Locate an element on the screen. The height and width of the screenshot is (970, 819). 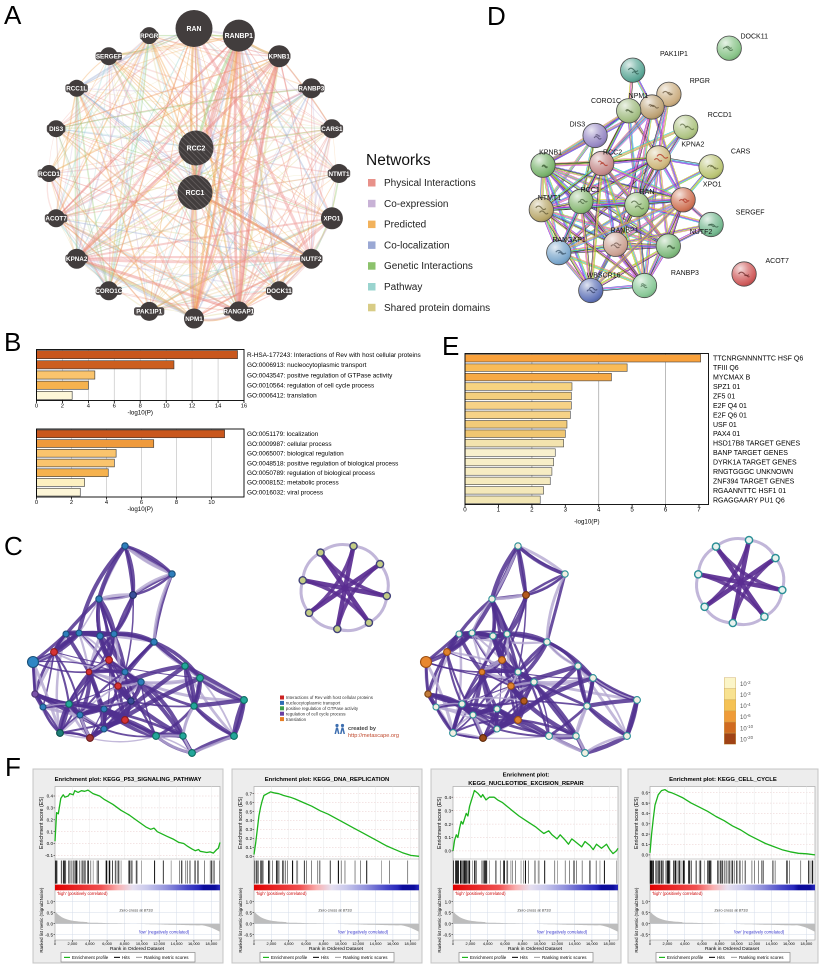
svg-text:regulation of cell cycle proce: regulation of cell cycle process is located at coordinates (316, 713).